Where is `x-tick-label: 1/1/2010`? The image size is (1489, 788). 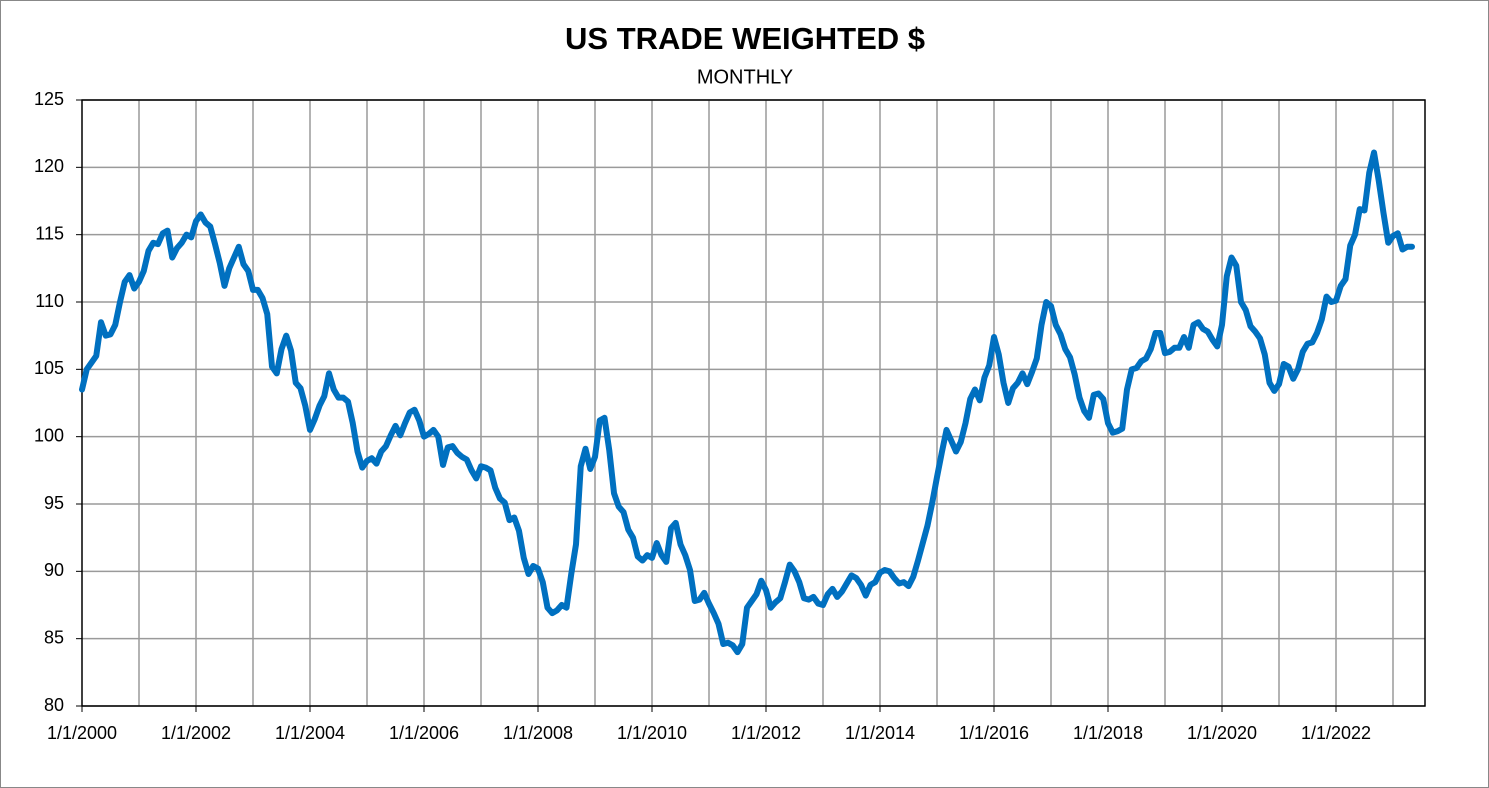 x-tick-label: 1/1/2010 is located at coordinates (652, 733).